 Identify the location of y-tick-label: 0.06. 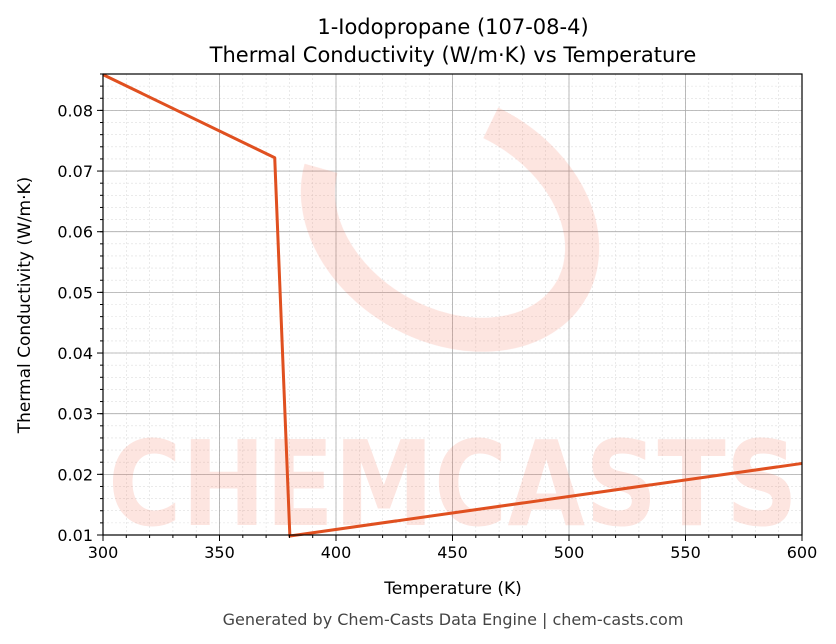
(75, 232).